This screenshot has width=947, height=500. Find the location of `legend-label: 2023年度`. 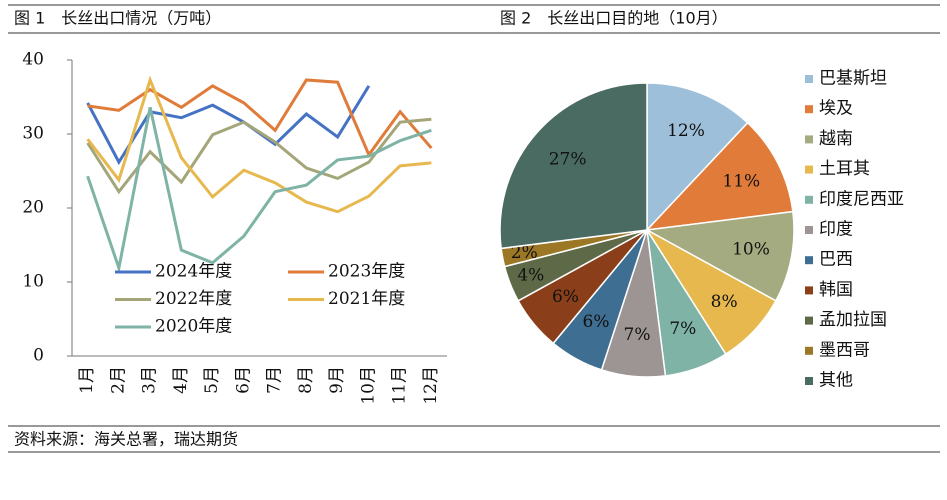

legend-label: 2023年度 is located at coordinates (366, 272).